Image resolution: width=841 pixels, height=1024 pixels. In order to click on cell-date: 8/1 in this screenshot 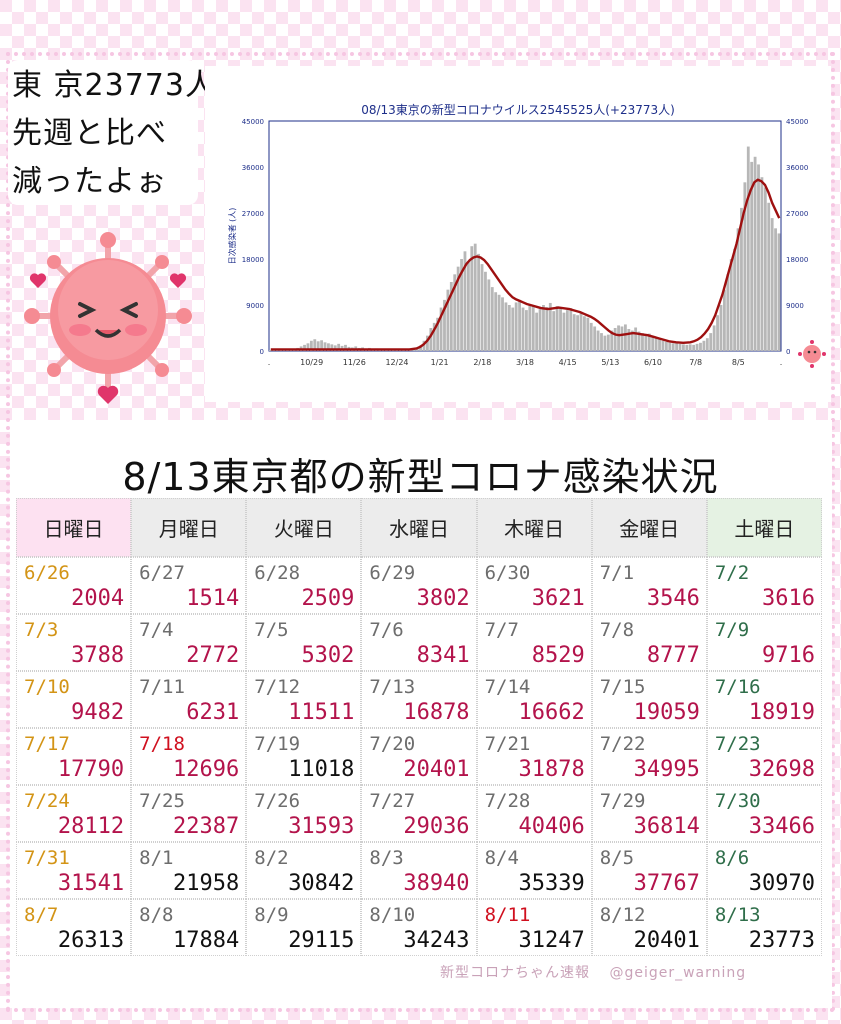, I will do `click(156, 858)`.